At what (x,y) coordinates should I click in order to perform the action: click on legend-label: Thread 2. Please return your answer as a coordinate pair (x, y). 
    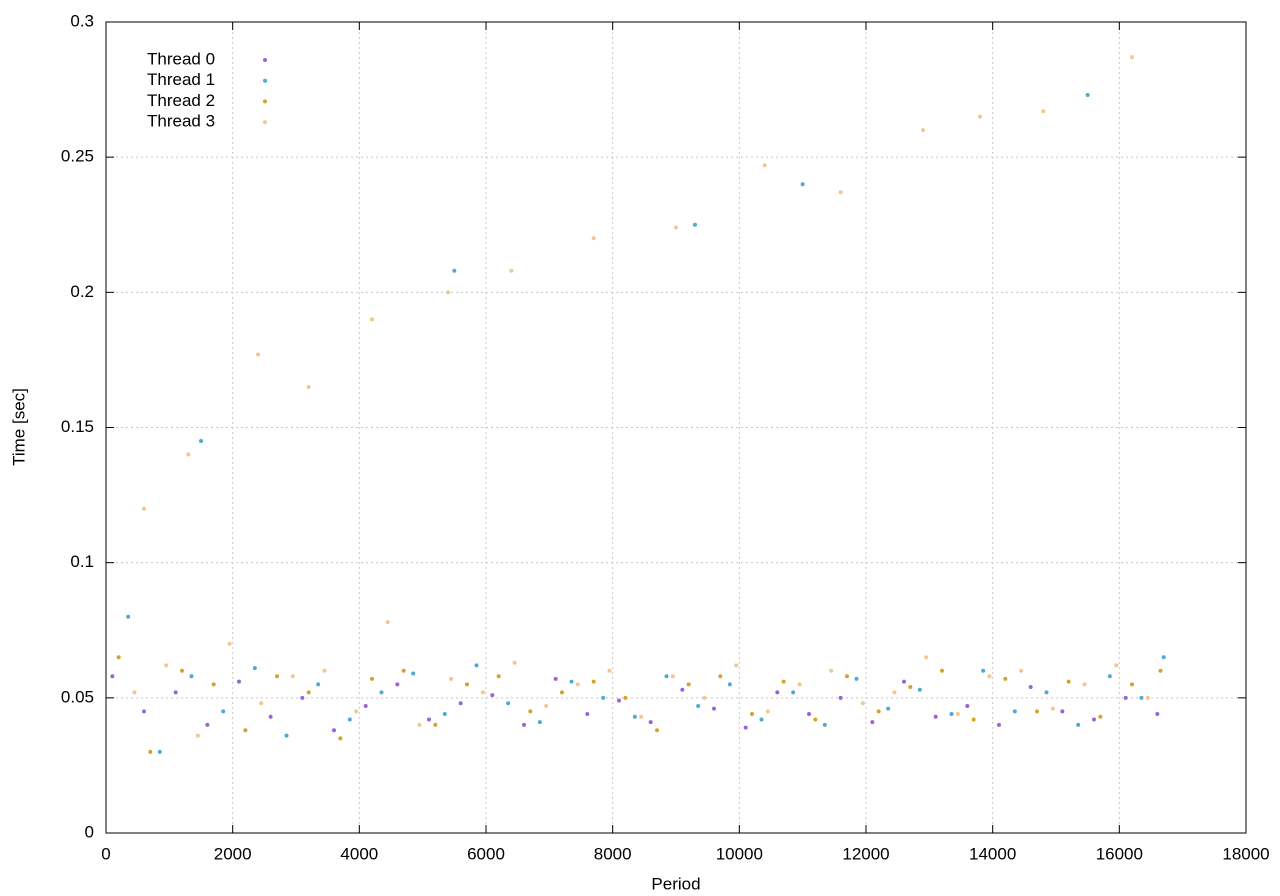
    Looking at the image, I should click on (181, 100).